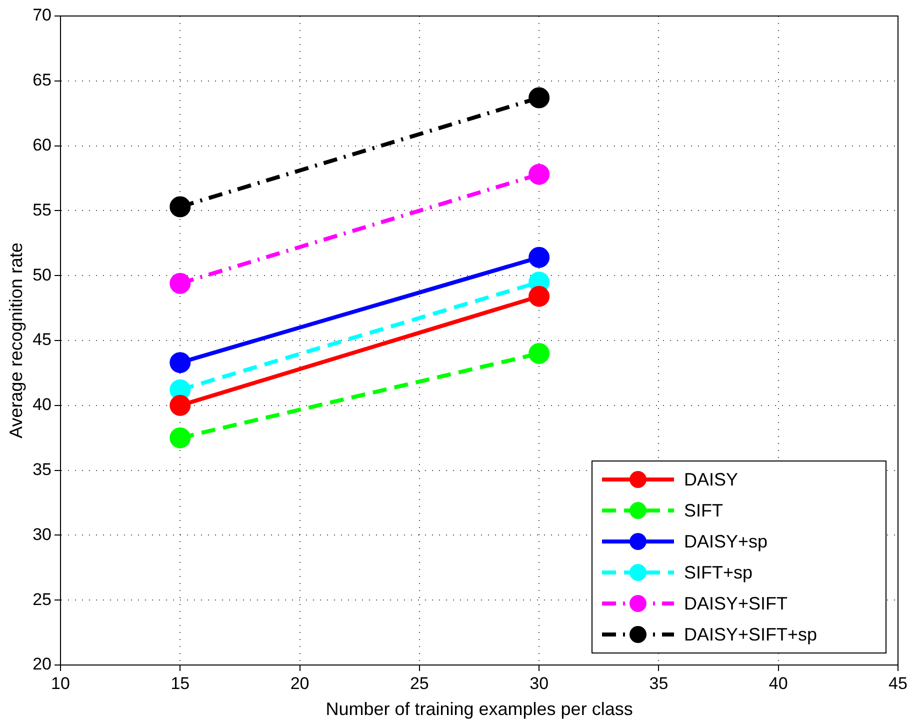  I want to click on x-tick-label: 30, so click(539, 683).